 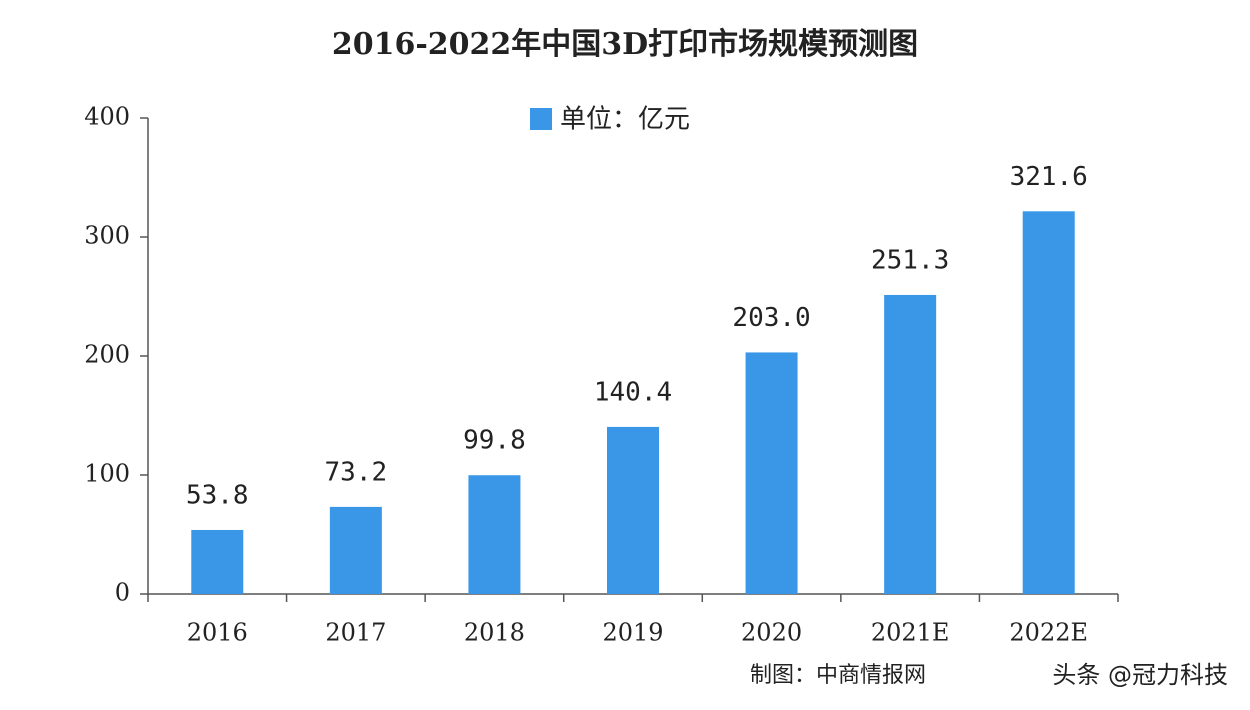 What do you see at coordinates (122, 593) in the screenshot?
I see `y-tick-label: 0` at bounding box center [122, 593].